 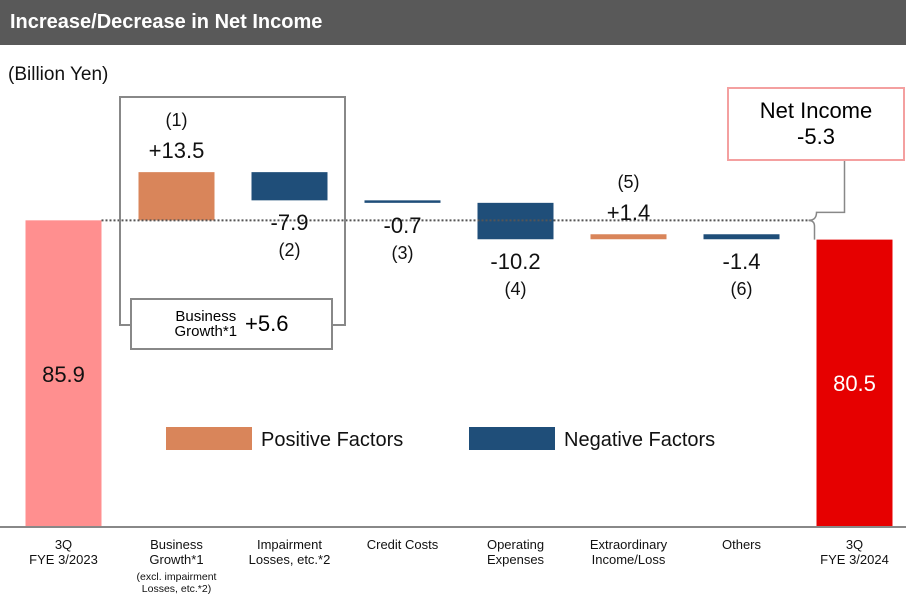 I want to click on factor-label: (6), so click(x=741, y=289).